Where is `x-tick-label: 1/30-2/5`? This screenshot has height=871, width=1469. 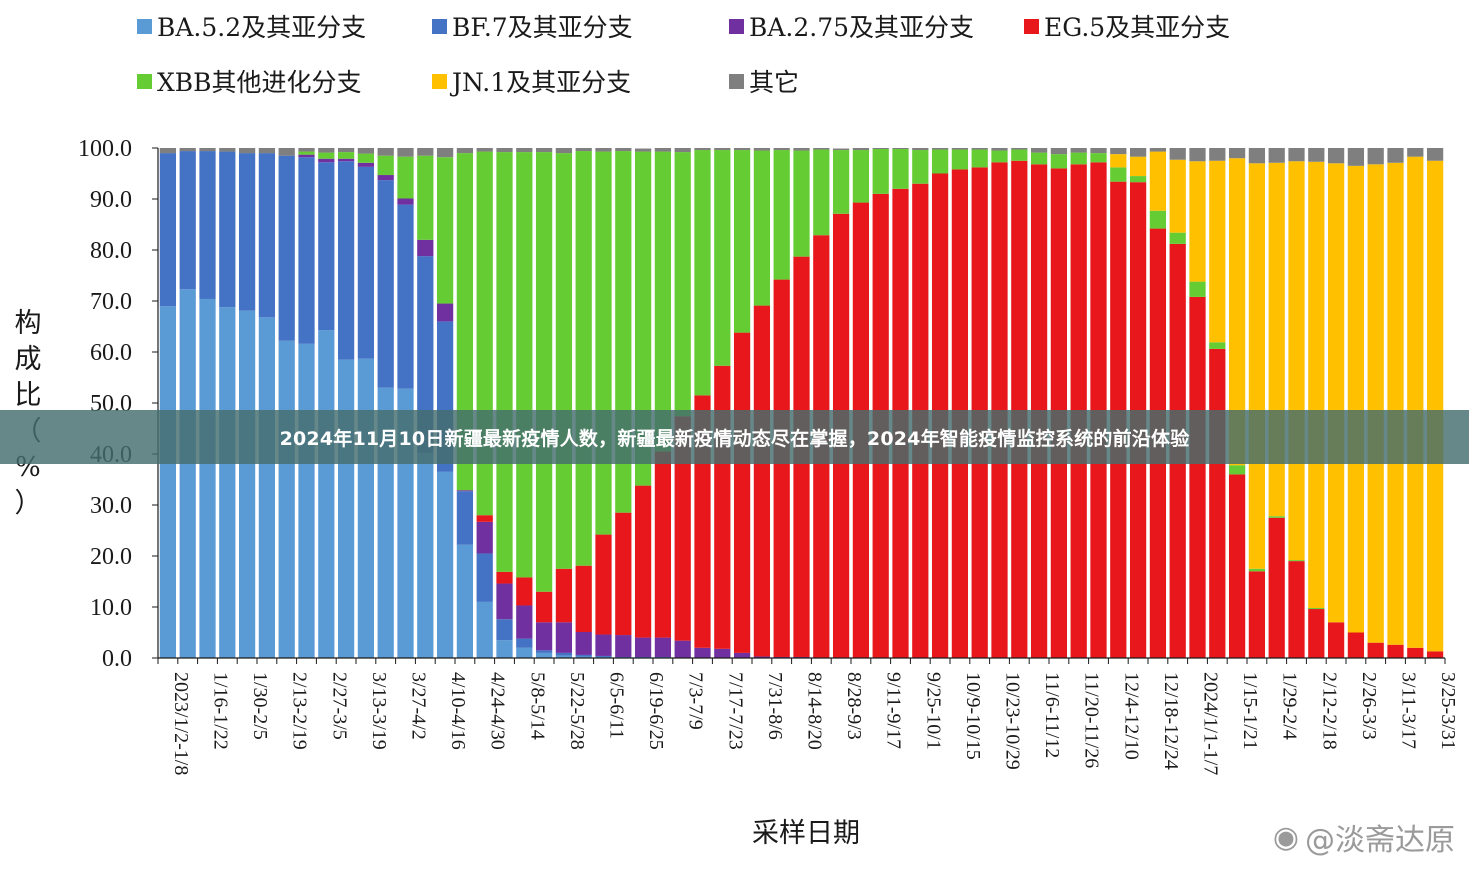 x-tick-label: 1/30-2/5 is located at coordinates (260, 706).